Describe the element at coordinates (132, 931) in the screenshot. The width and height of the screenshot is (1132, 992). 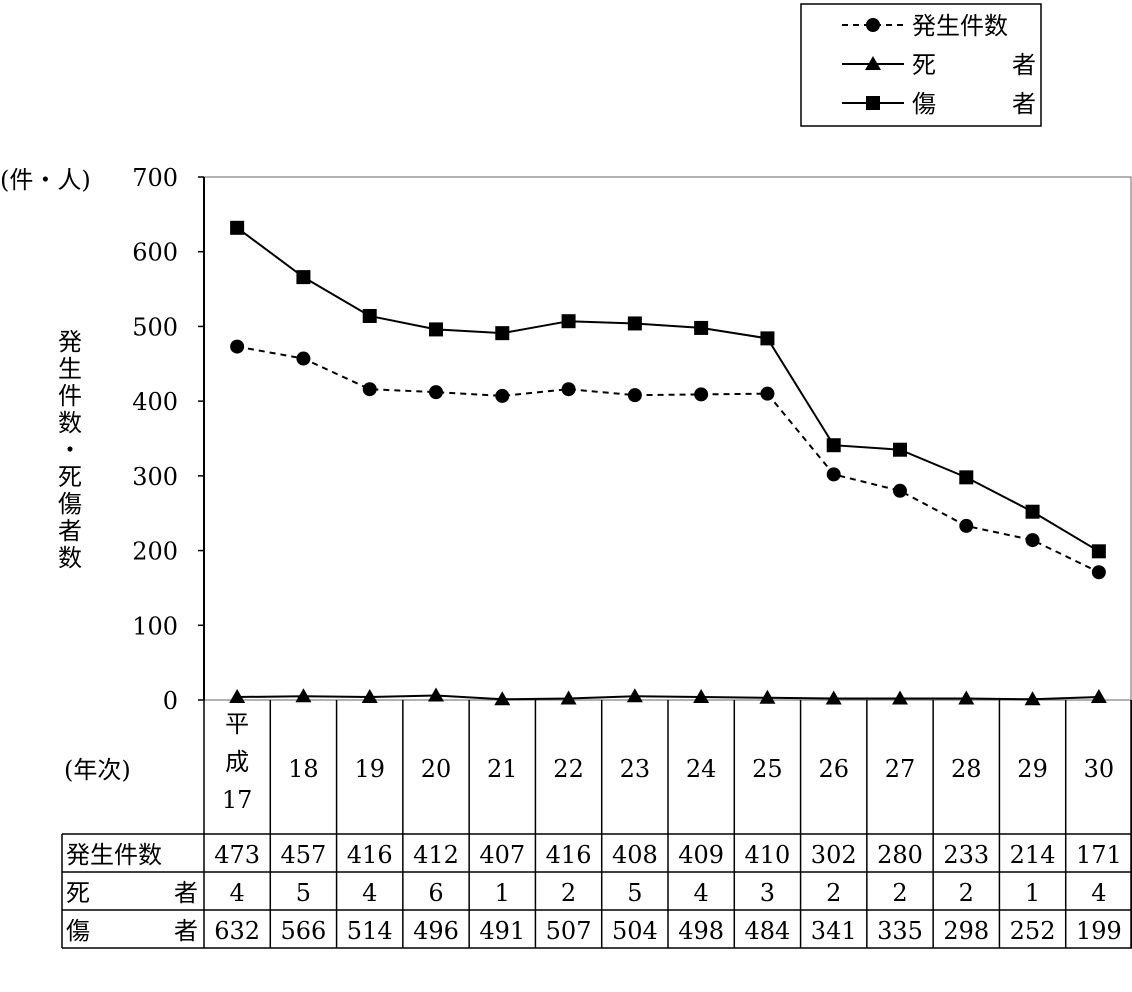
I see `table-row-label: 傷 者` at that location.